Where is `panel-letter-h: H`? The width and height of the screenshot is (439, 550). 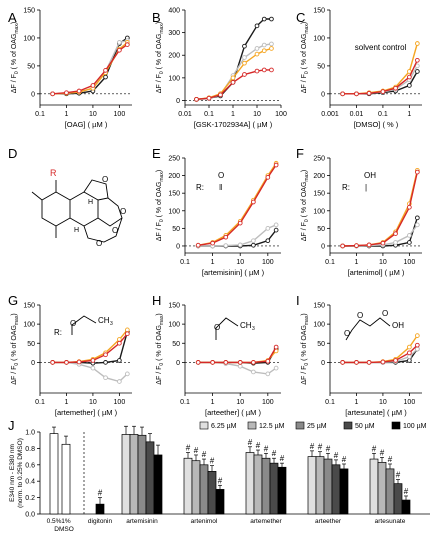 panel-letter-h: H is located at coordinates (156, 300).